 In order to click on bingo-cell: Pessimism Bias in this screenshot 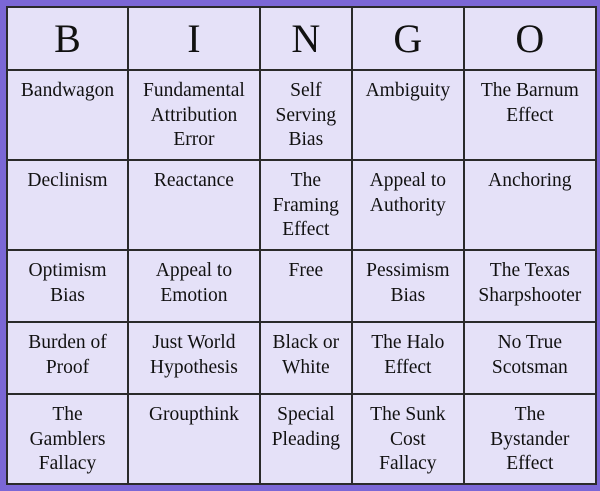, I will do `click(407, 286)`.